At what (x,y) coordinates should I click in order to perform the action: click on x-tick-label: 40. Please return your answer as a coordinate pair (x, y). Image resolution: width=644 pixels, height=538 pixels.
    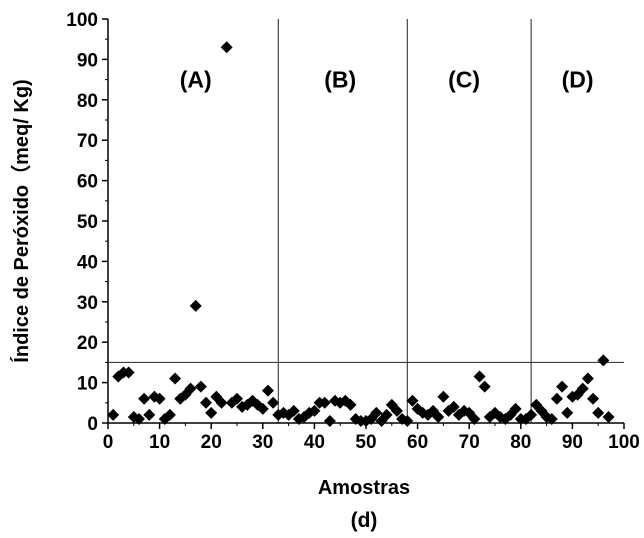
    Looking at the image, I should click on (314, 442).